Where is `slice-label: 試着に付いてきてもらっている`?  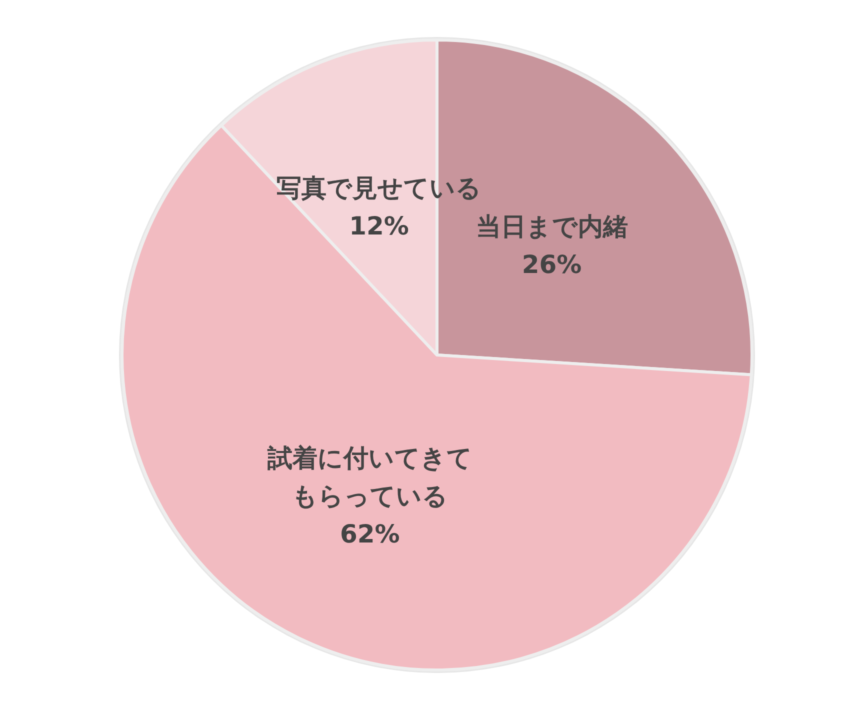 slice-label: 試着に付いてきてもらっている is located at coordinates (369, 476).